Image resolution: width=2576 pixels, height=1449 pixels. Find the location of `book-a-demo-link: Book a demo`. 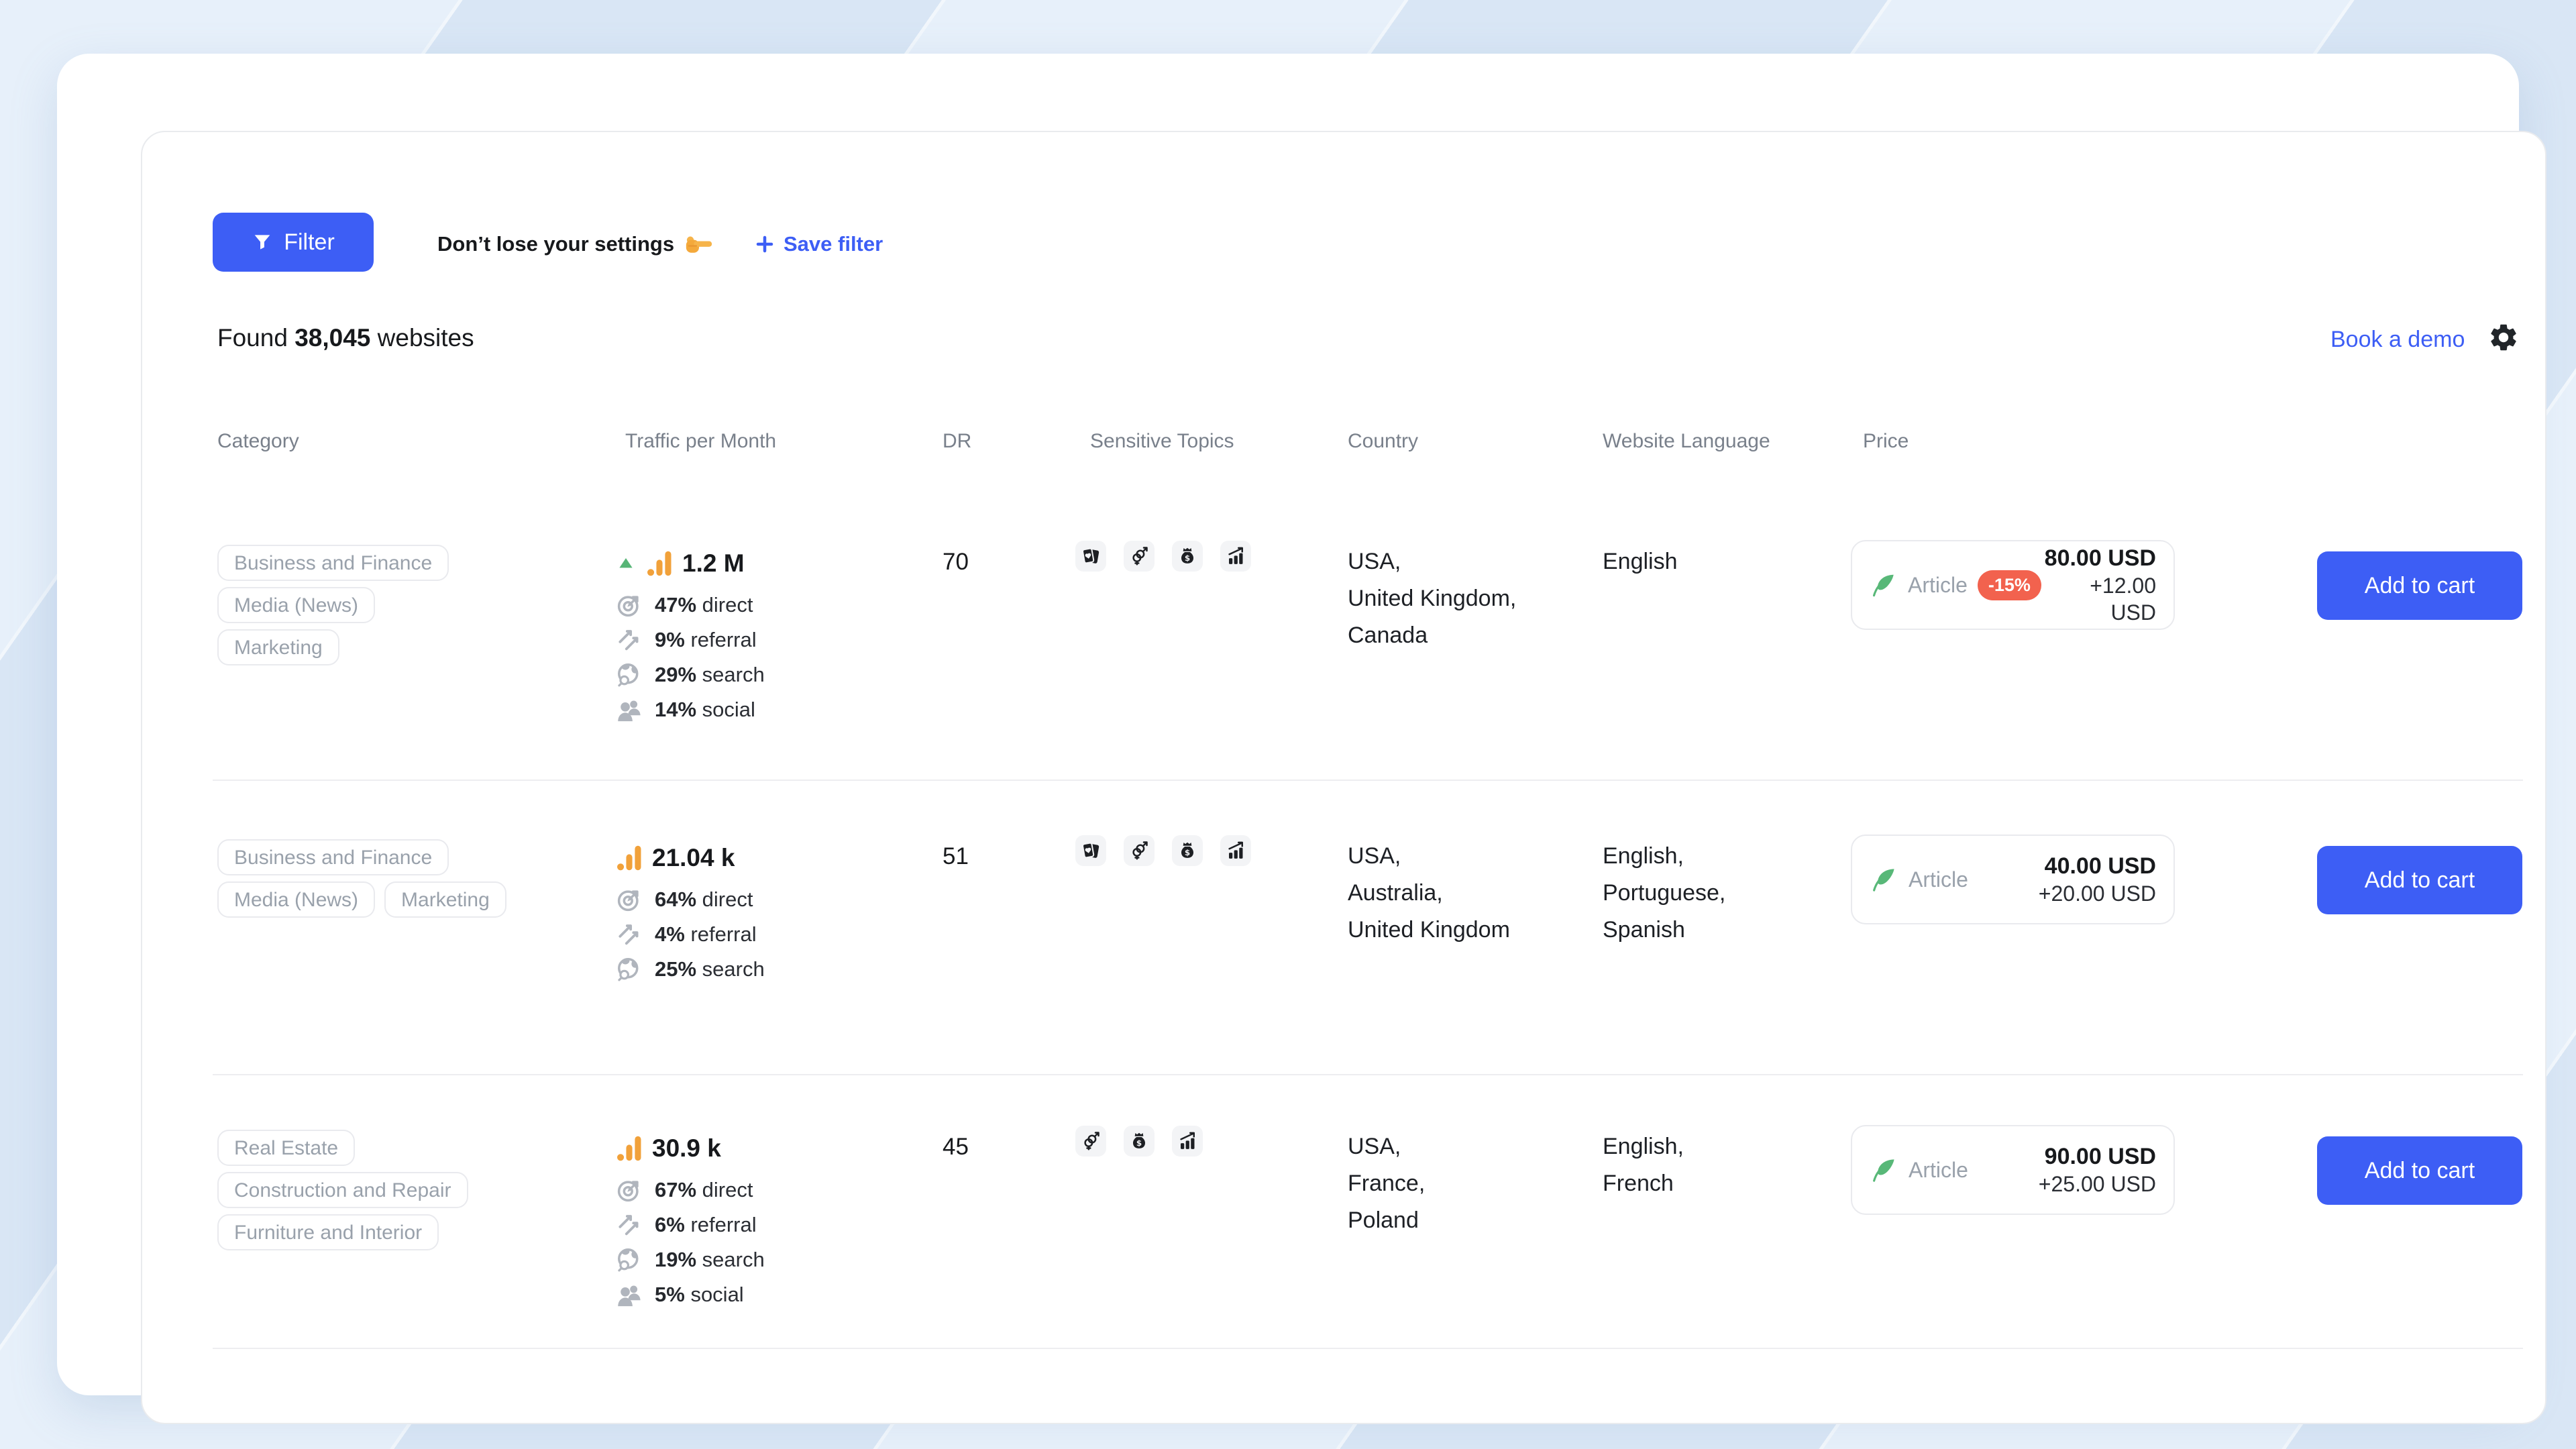

book-a-demo-link: Book a demo is located at coordinates (2397, 339).